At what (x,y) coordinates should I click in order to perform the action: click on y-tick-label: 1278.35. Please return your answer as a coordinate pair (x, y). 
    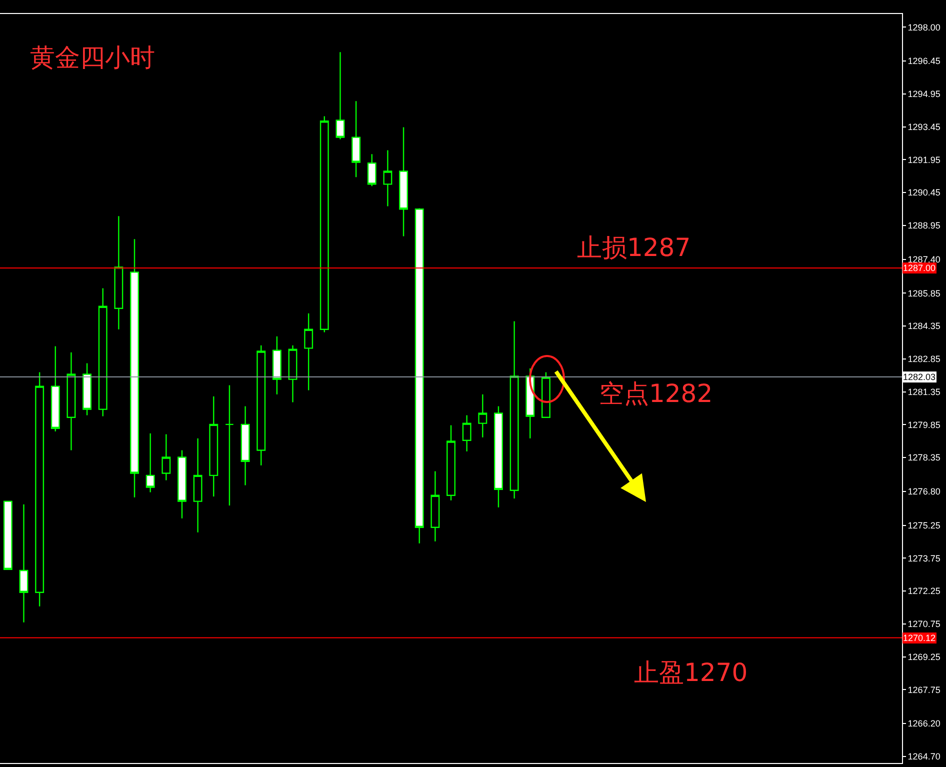
    Looking at the image, I should click on (924, 457).